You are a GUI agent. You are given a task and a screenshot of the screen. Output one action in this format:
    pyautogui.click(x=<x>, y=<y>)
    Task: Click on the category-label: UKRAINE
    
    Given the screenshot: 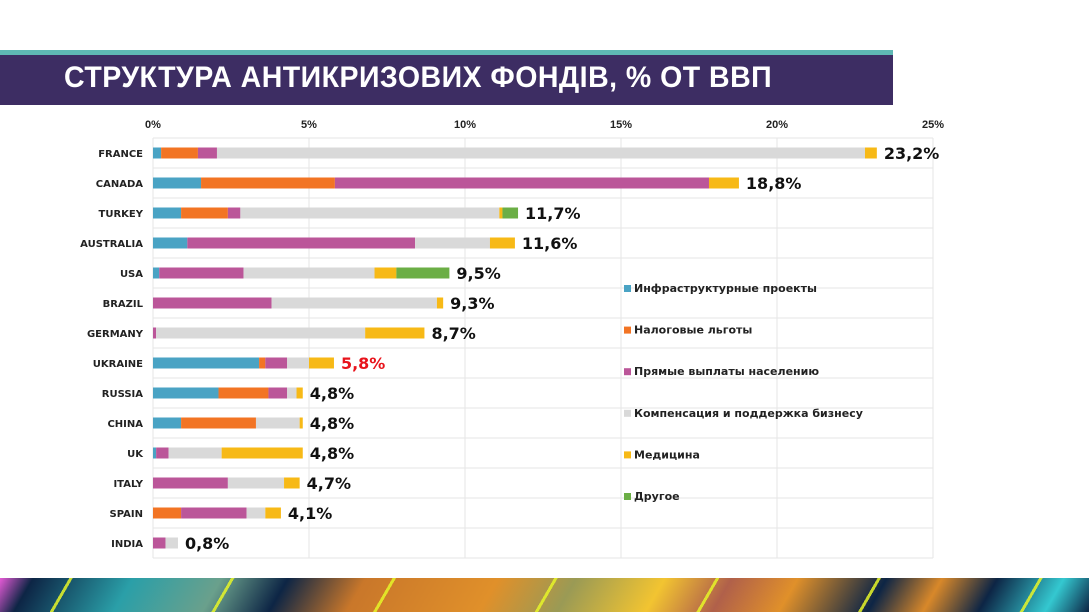 What is the action you would take?
    pyautogui.click(x=118, y=364)
    